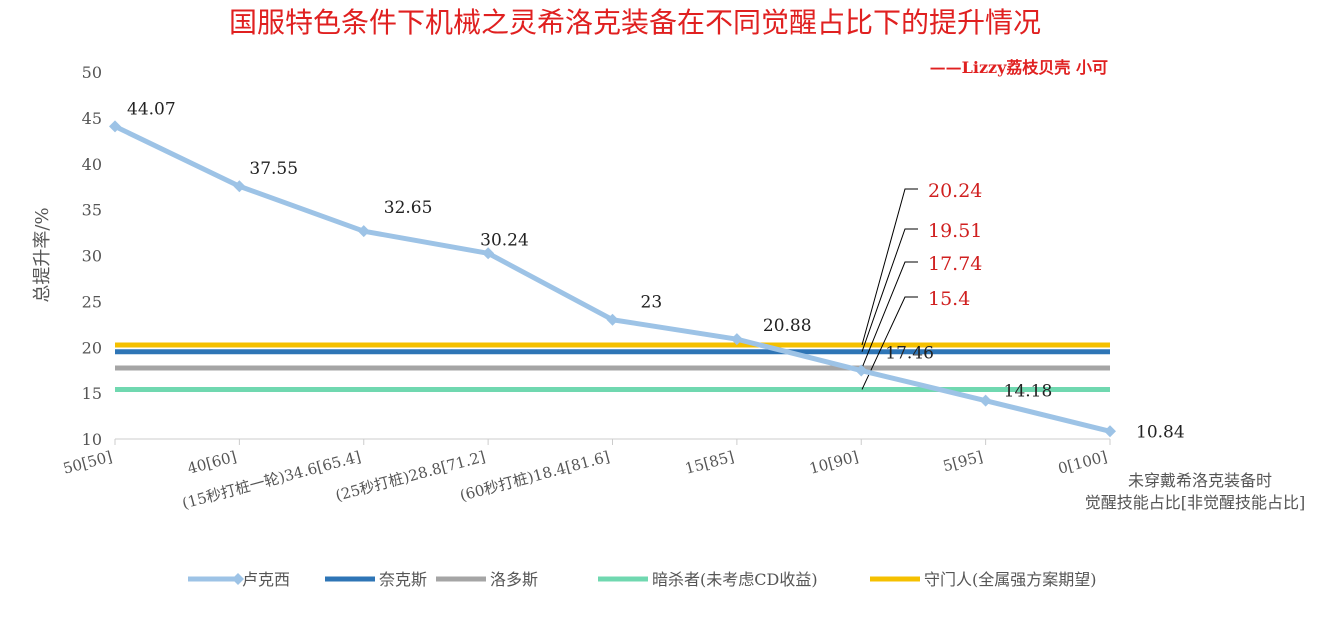 This screenshot has width=1341, height=622. What do you see at coordinates (652, 303) in the screenshot?
I see `data-label: 23` at bounding box center [652, 303].